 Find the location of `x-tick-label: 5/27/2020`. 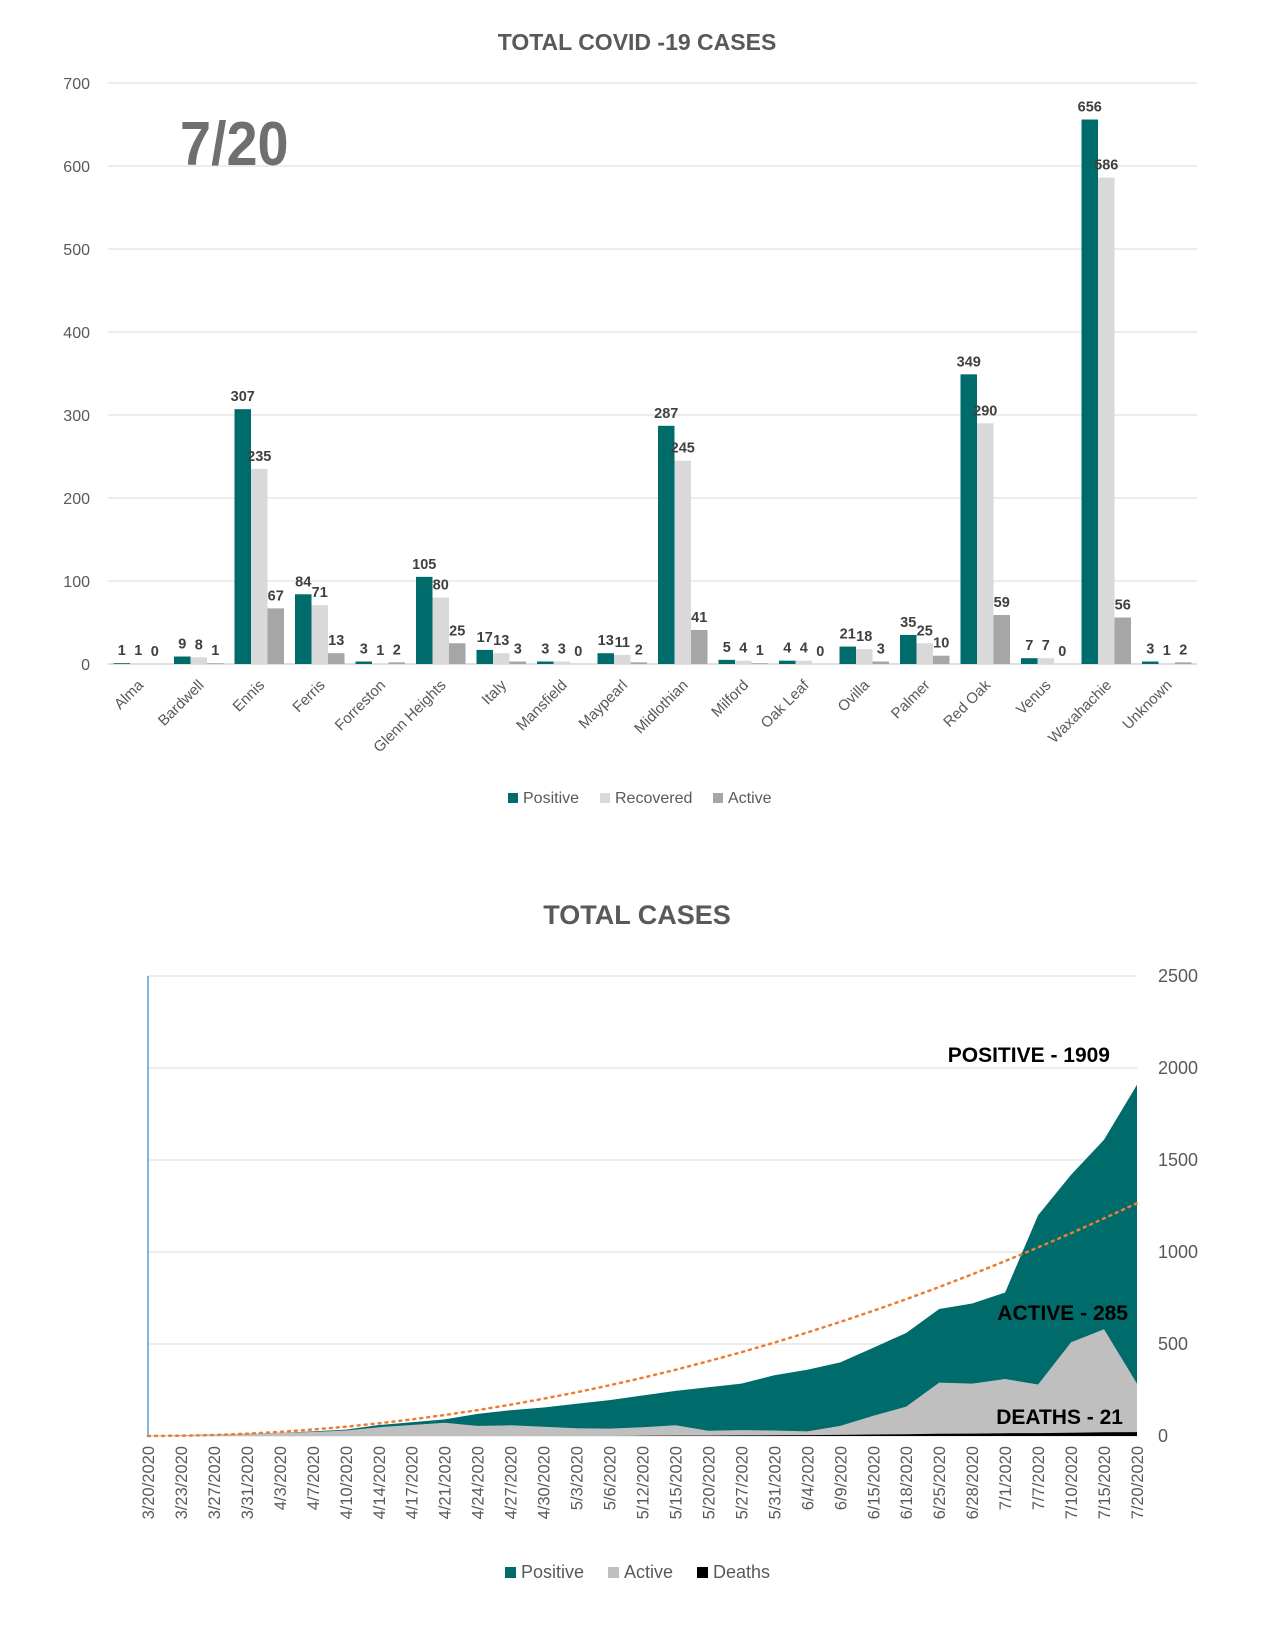

x-tick-label: 5/27/2020 is located at coordinates (742, 1482).